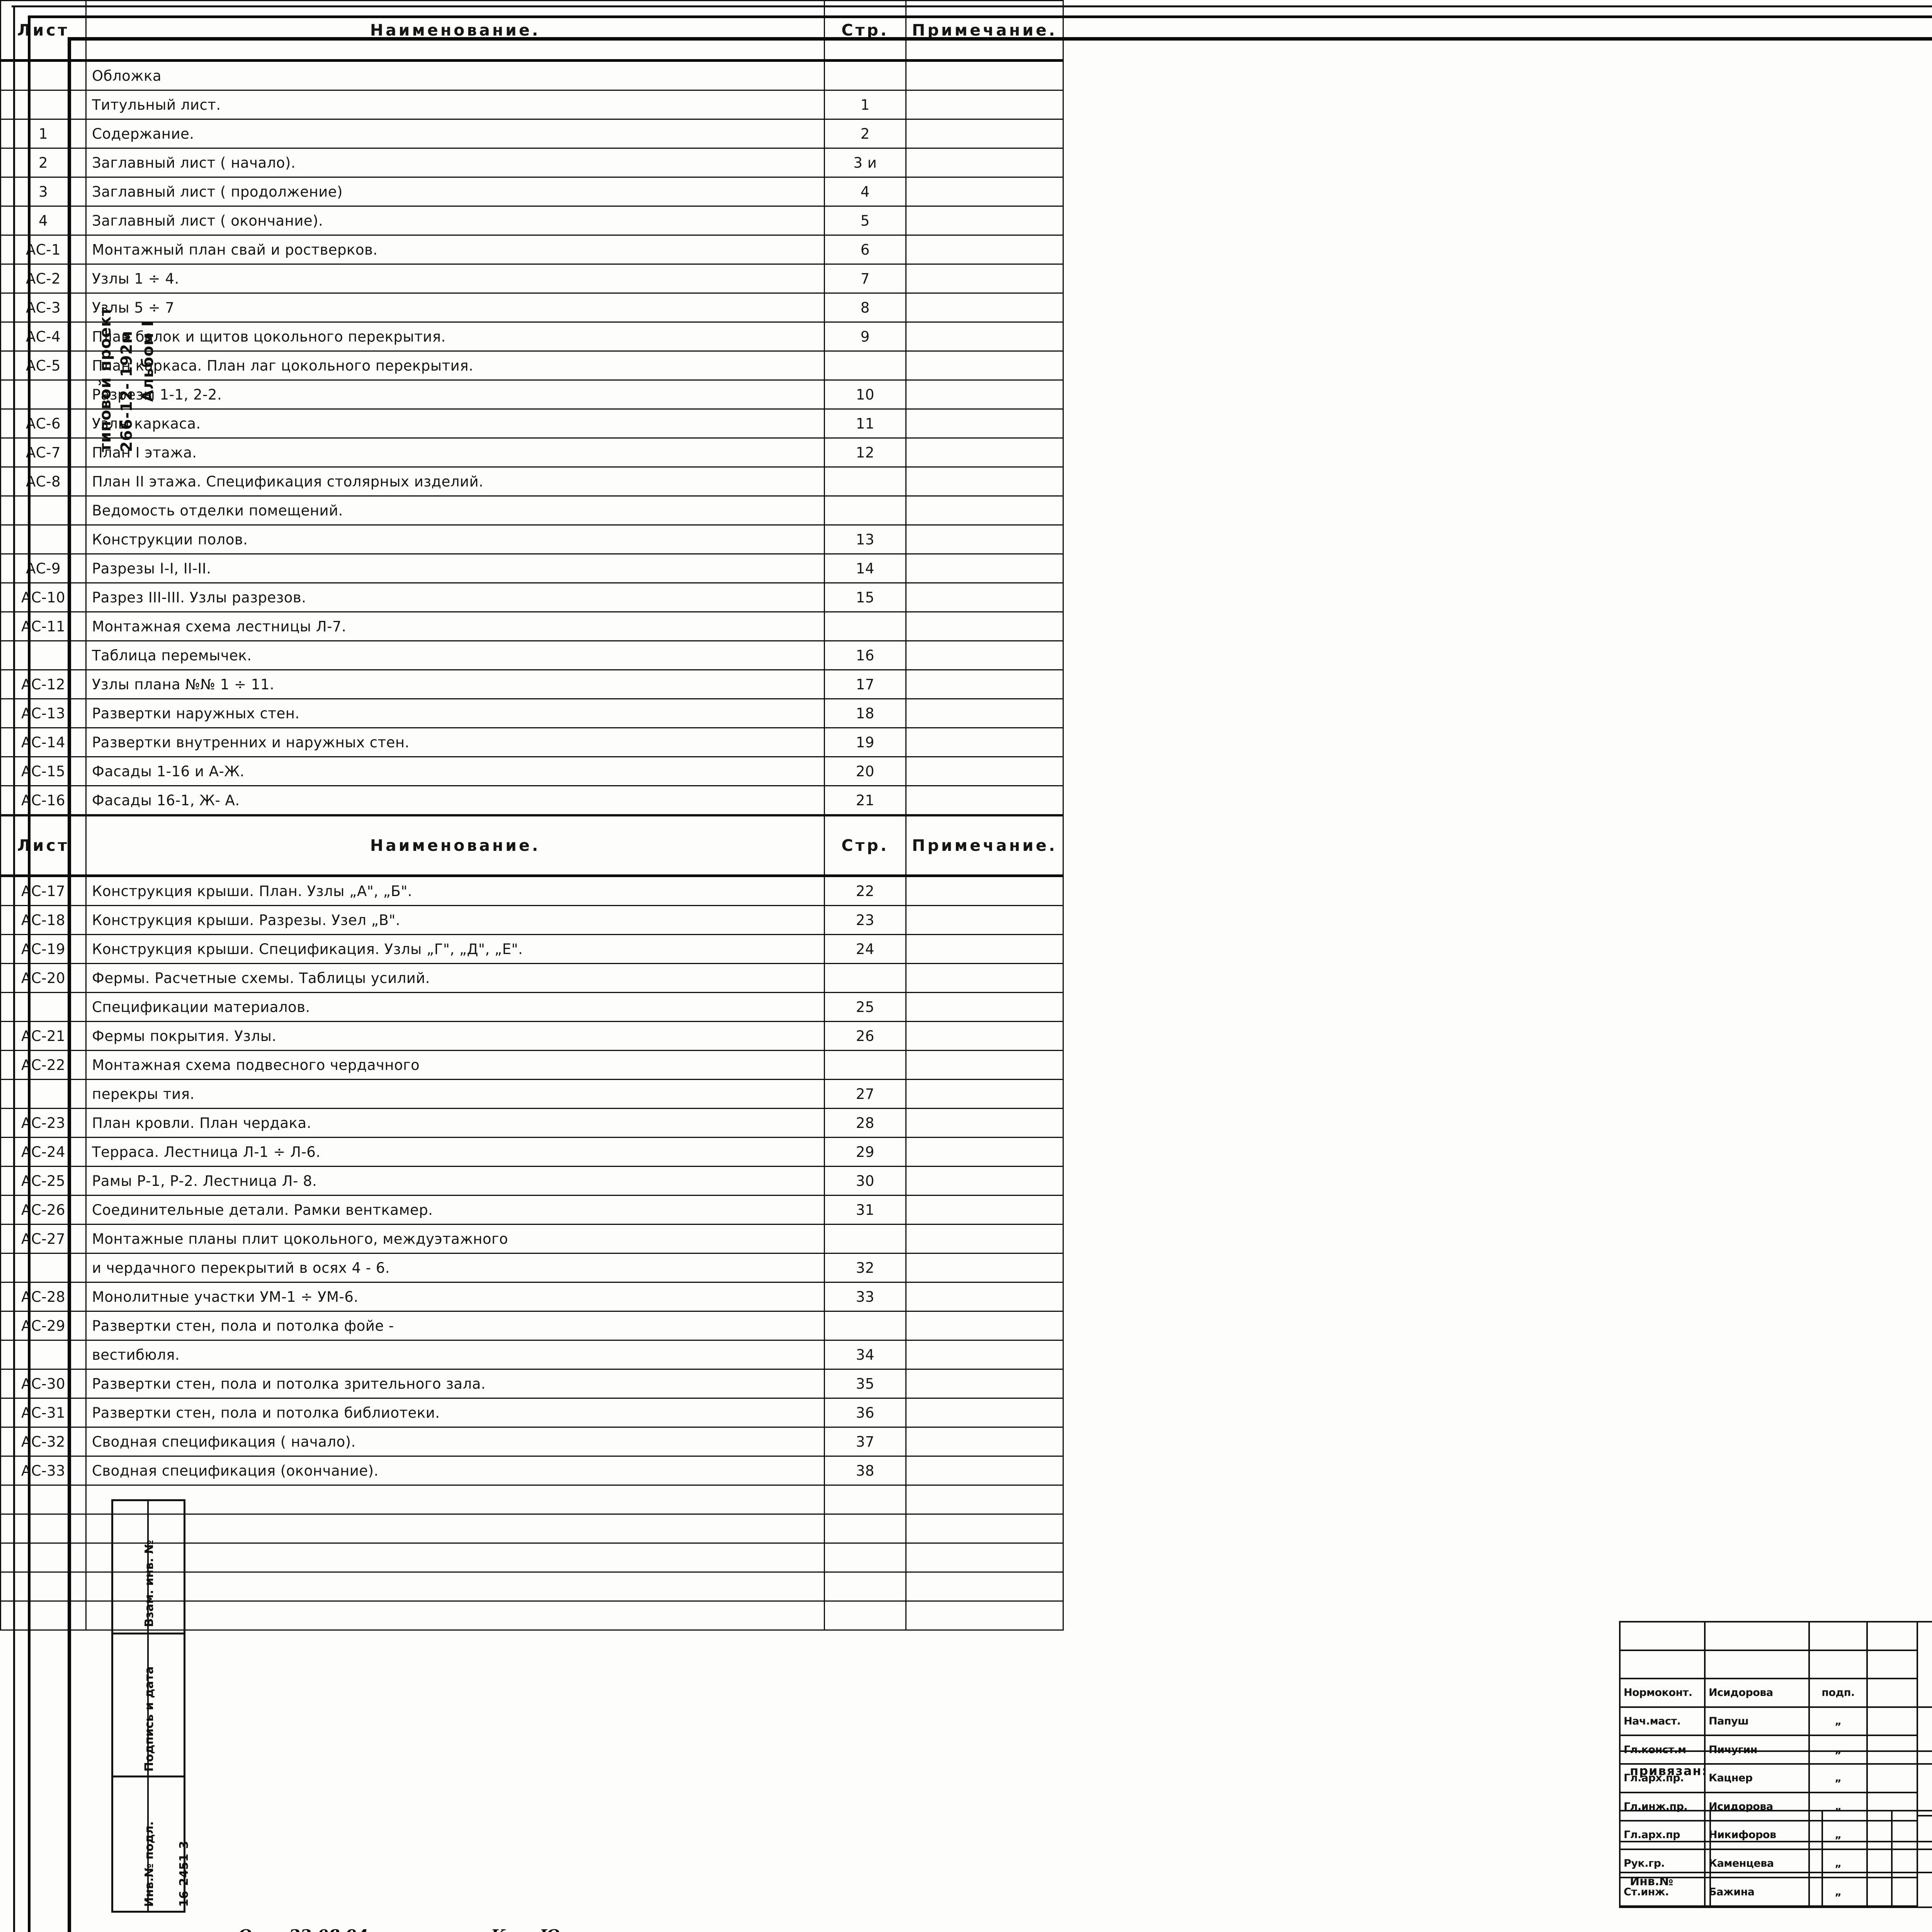 The height and width of the screenshot is (1932, 1932). I want to click on sign-name-0: Исидорова, so click(1757, 1693).